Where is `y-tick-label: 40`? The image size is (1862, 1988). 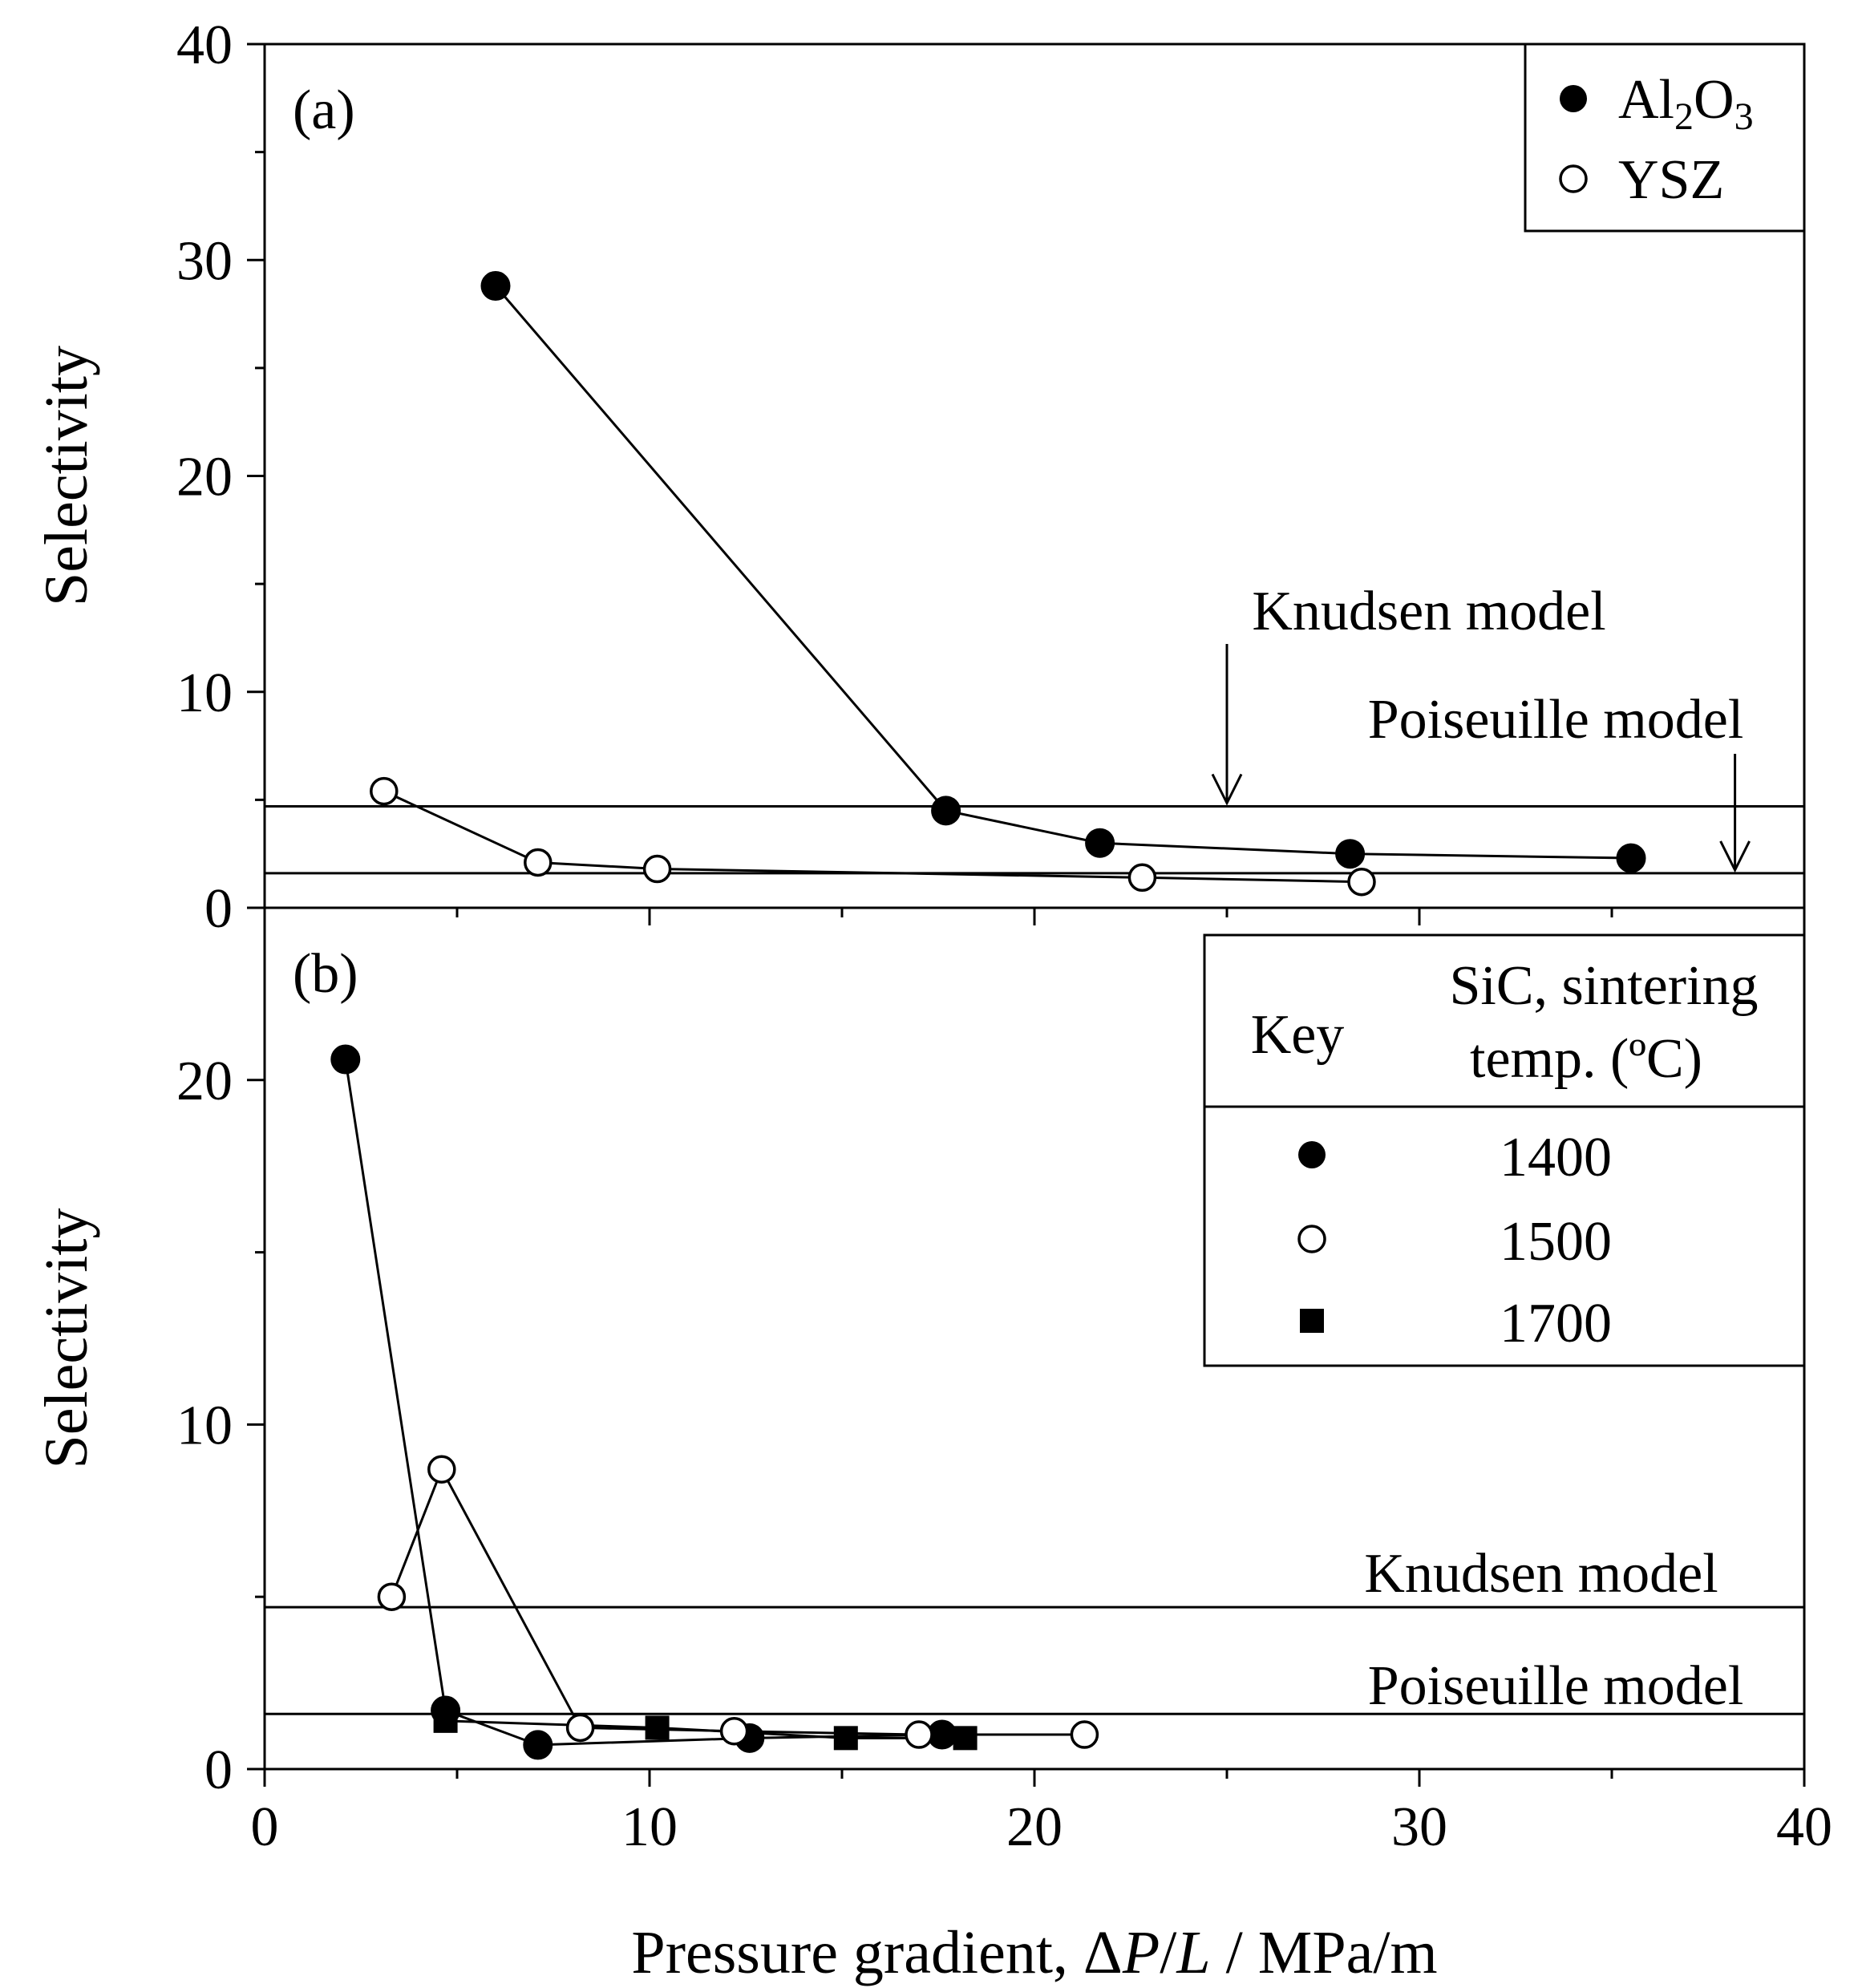 y-tick-label: 40 is located at coordinates (204, 45).